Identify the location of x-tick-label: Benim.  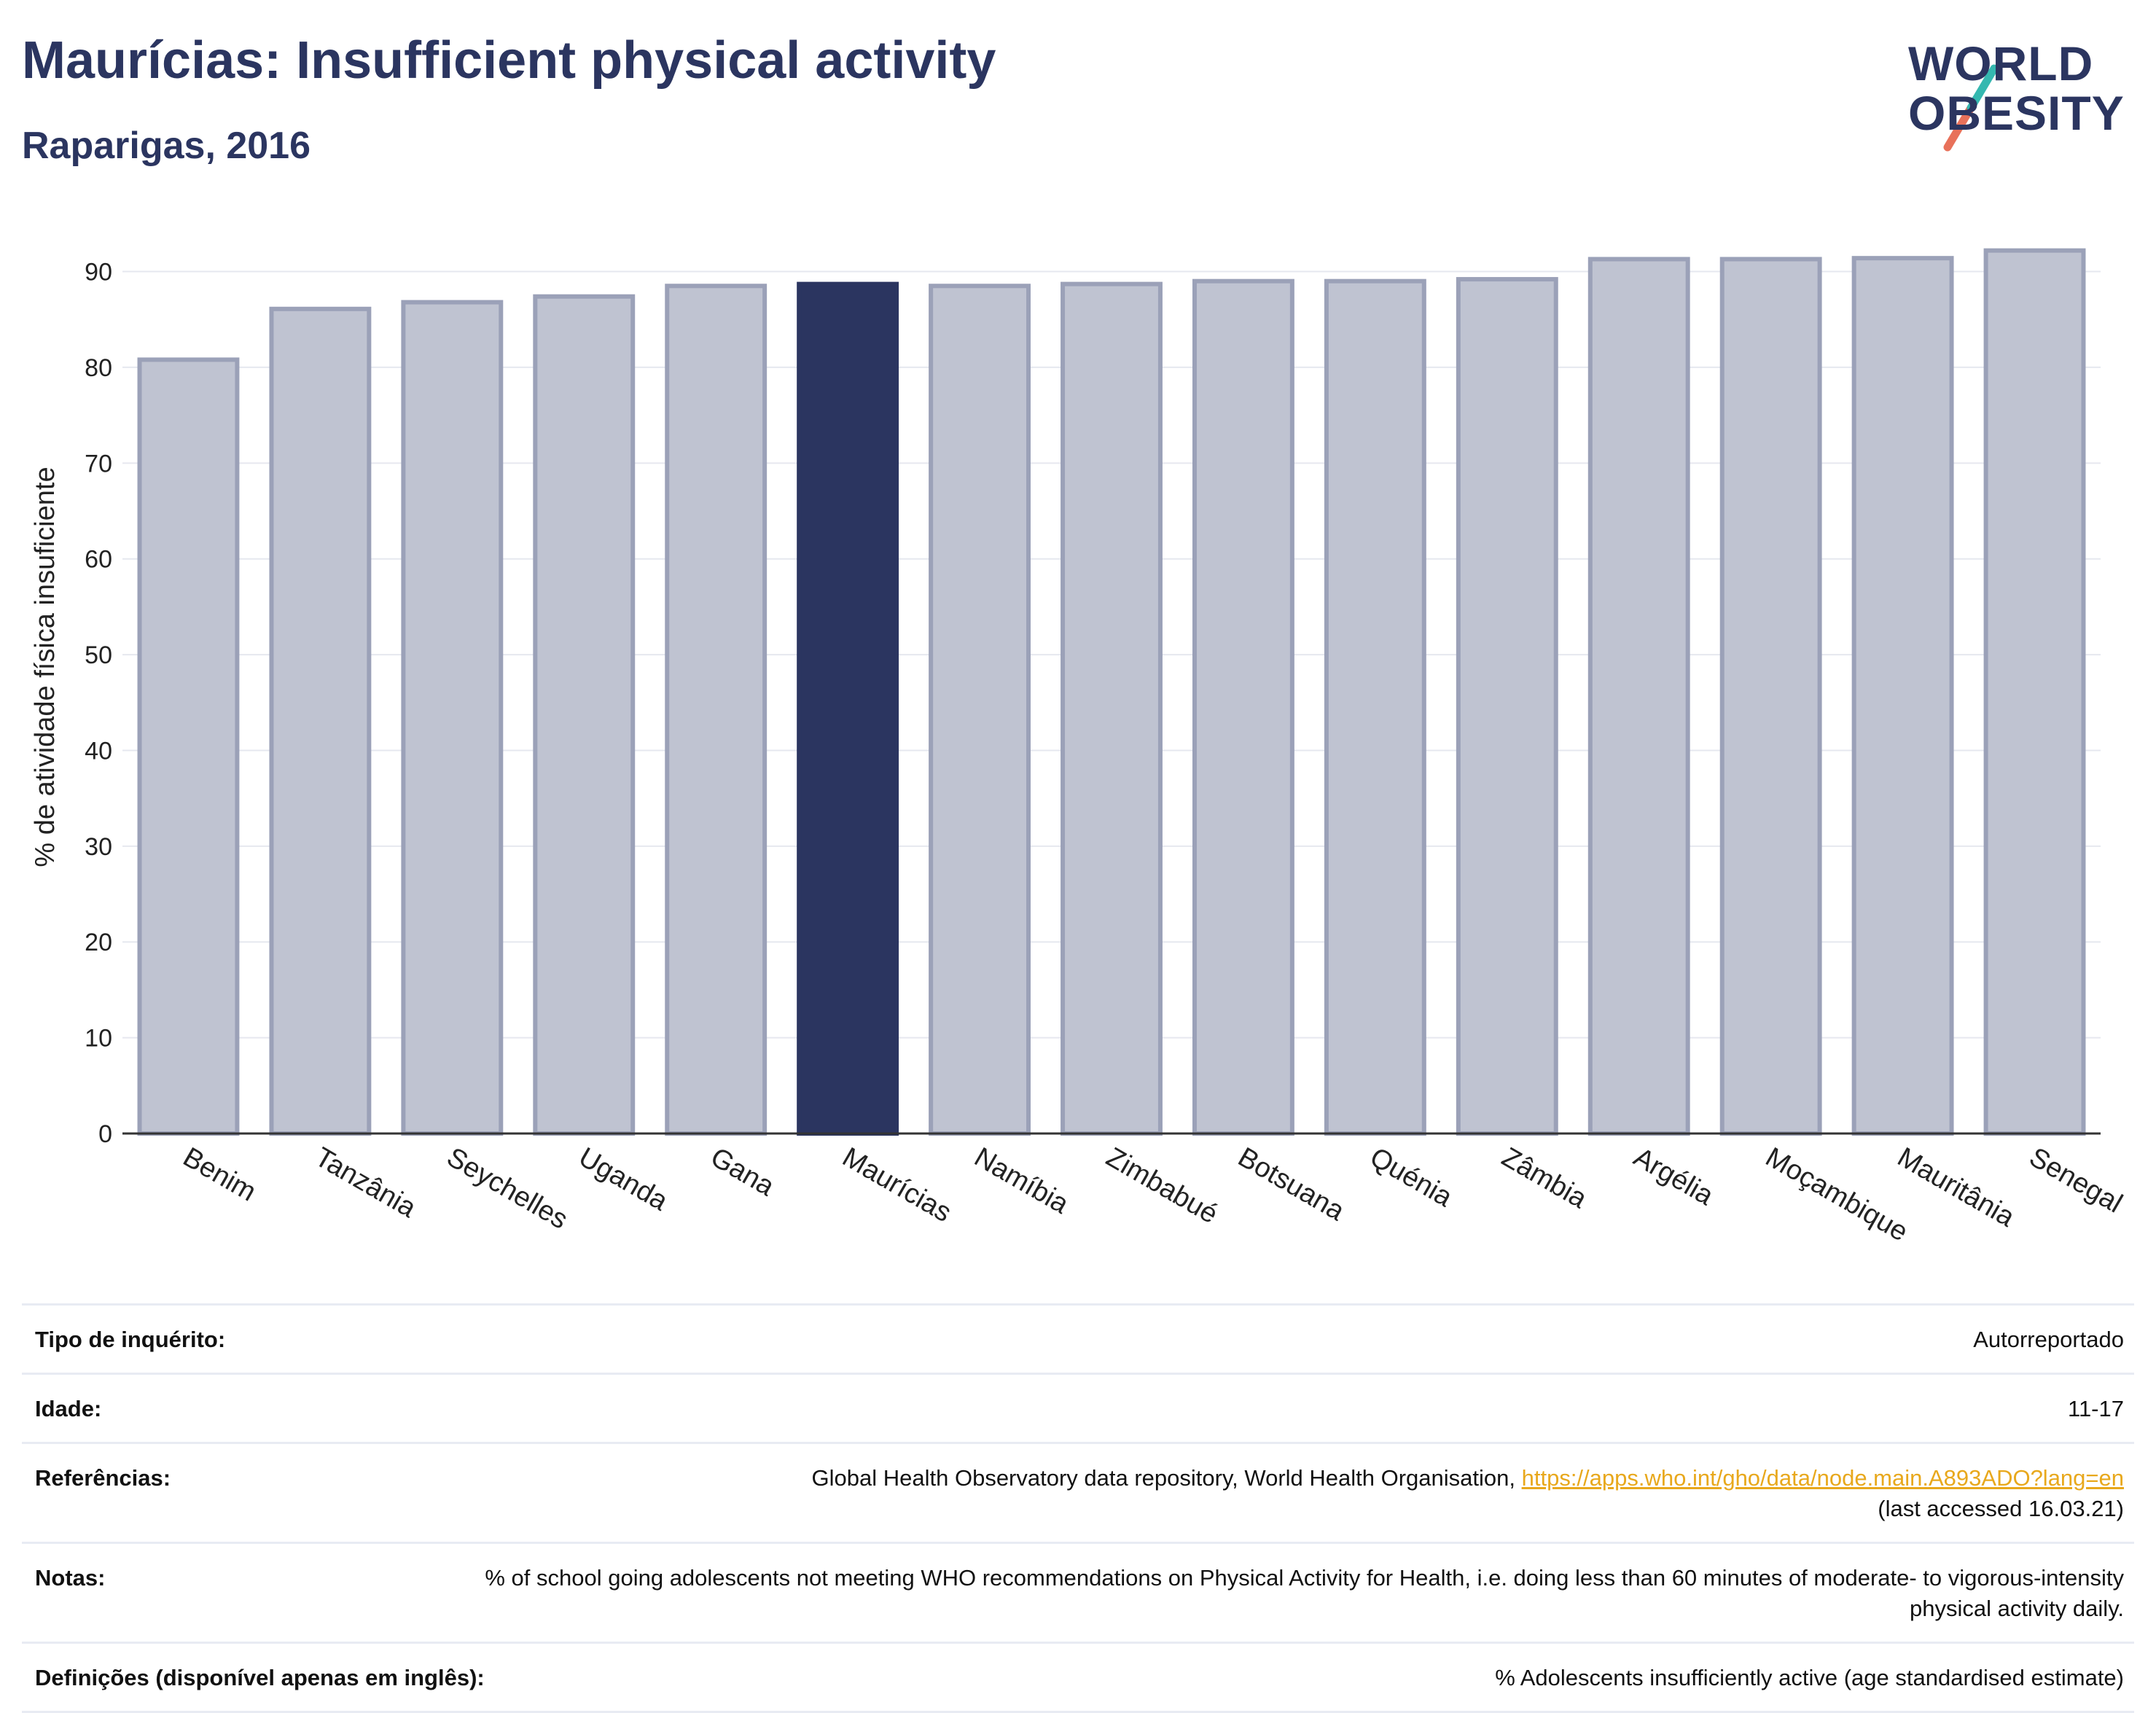
(220, 1174).